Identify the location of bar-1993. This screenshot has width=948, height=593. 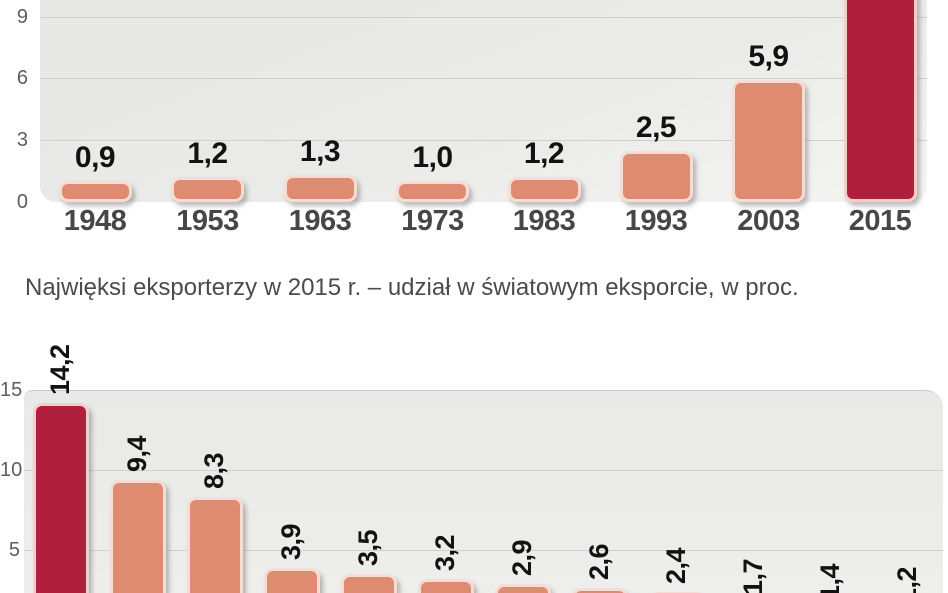
(656, 176).